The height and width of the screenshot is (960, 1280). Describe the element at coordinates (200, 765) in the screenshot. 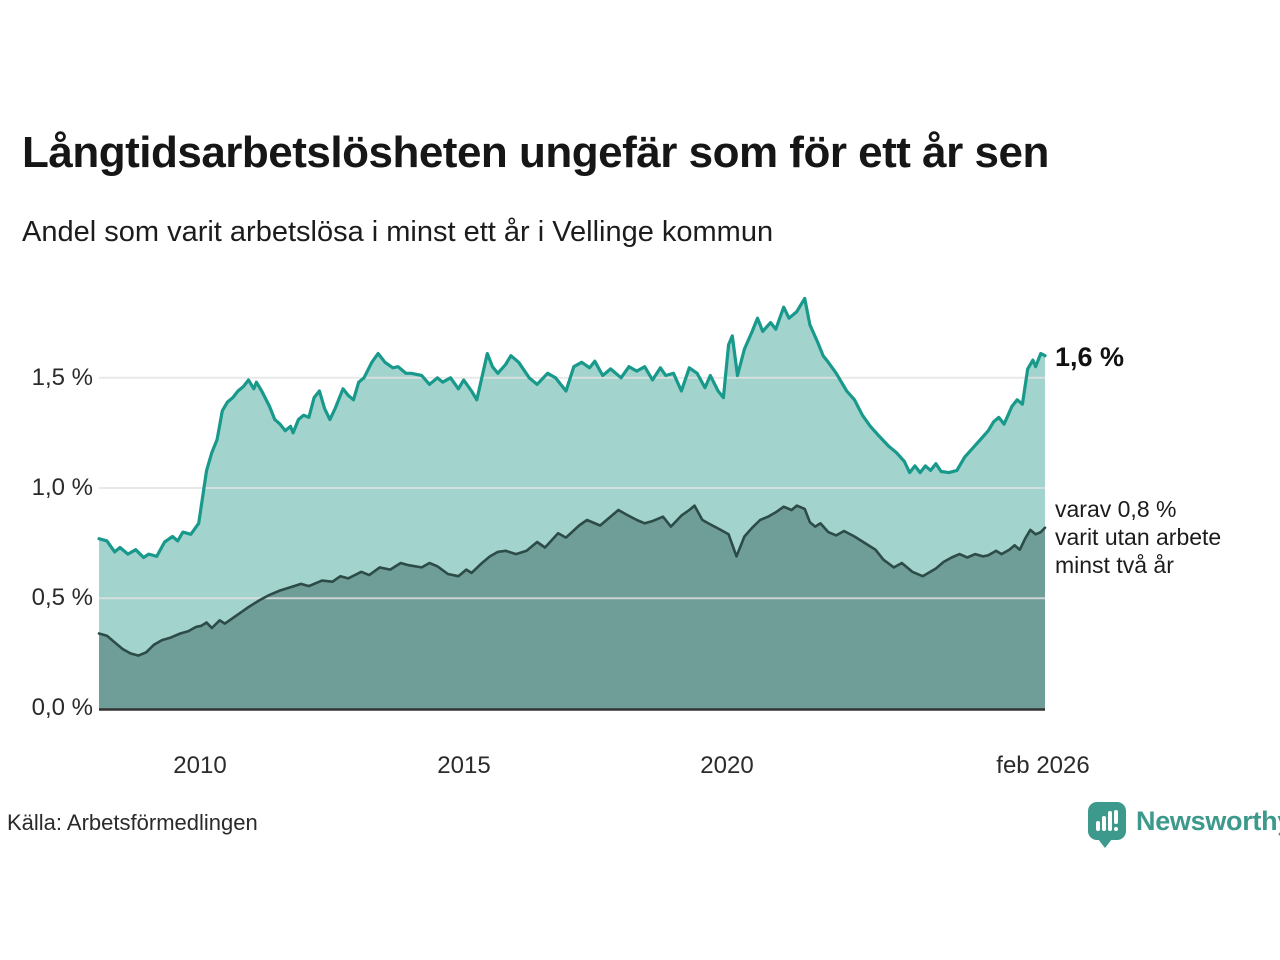

I see `x-axis-tick-2010: 2010` at that location.